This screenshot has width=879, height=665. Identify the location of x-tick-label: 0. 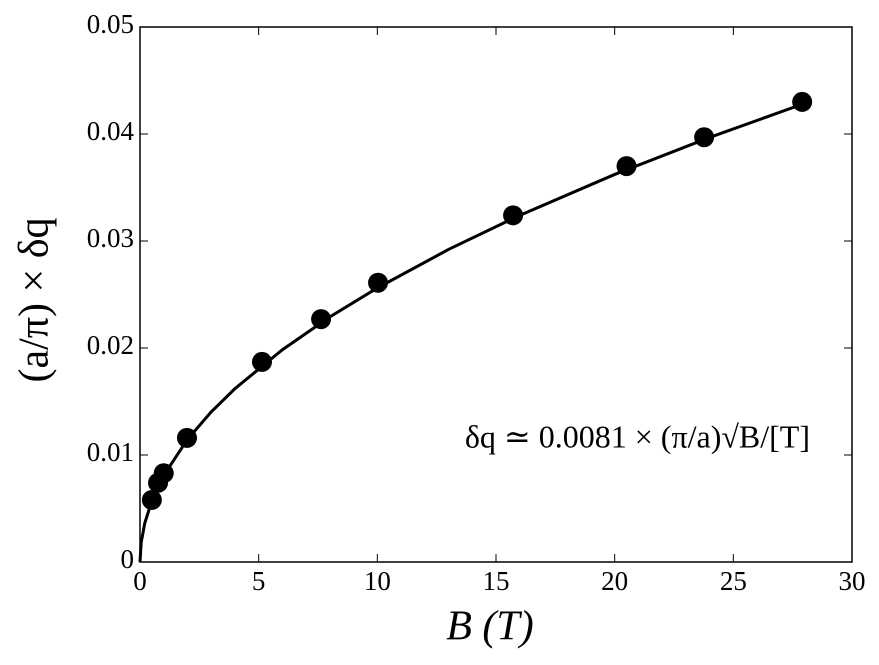
(140, 581).